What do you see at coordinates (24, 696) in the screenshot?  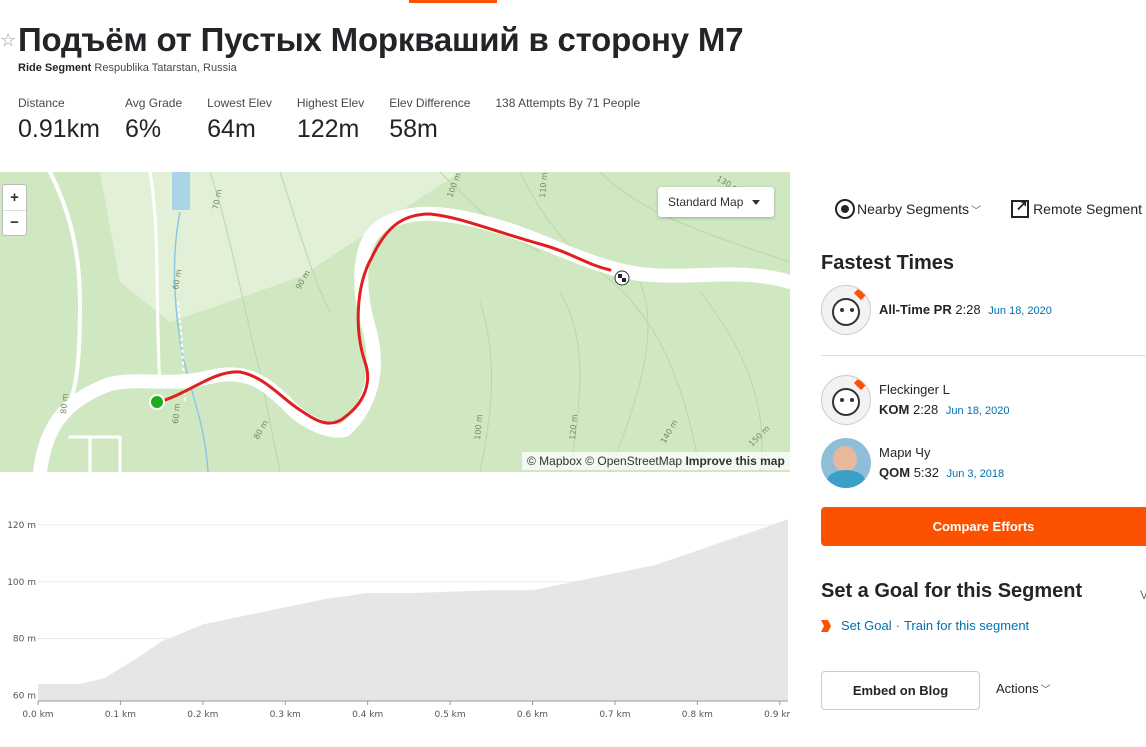 I see `y-tick-label: 60 m` at bounding box center [24, 696].